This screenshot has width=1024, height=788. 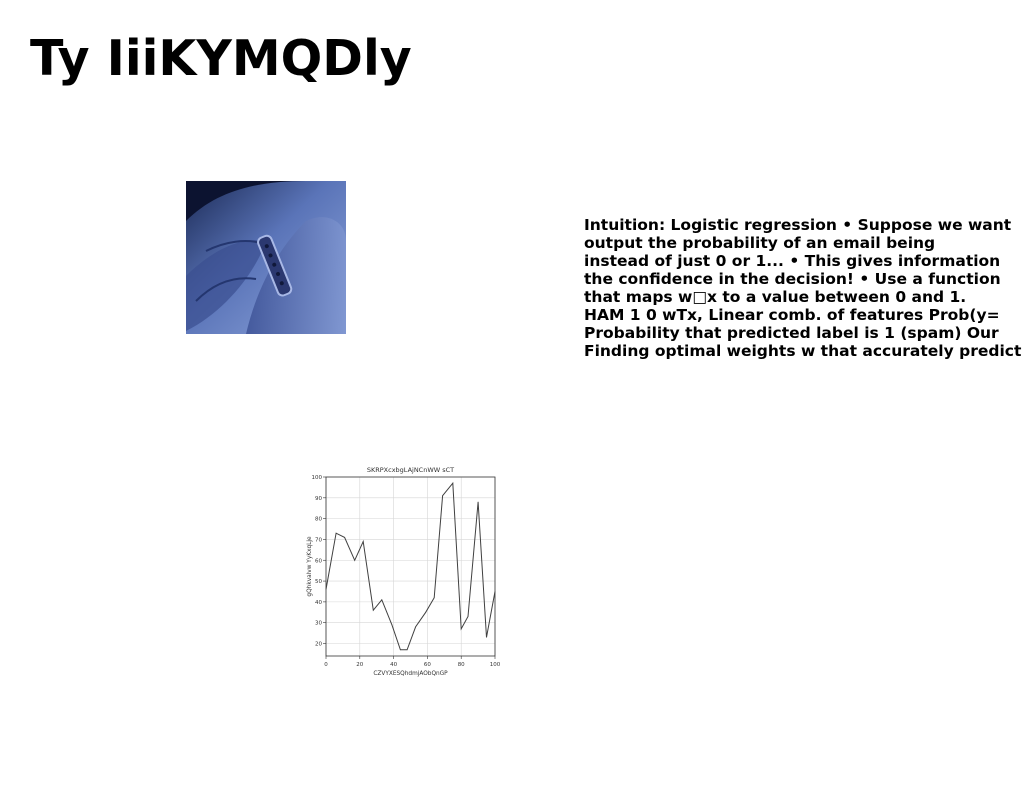 What do you see at coordinates (326, 665) in the screenshot?
I see `x-tick-label: 0` at bounding box center [326, 665].